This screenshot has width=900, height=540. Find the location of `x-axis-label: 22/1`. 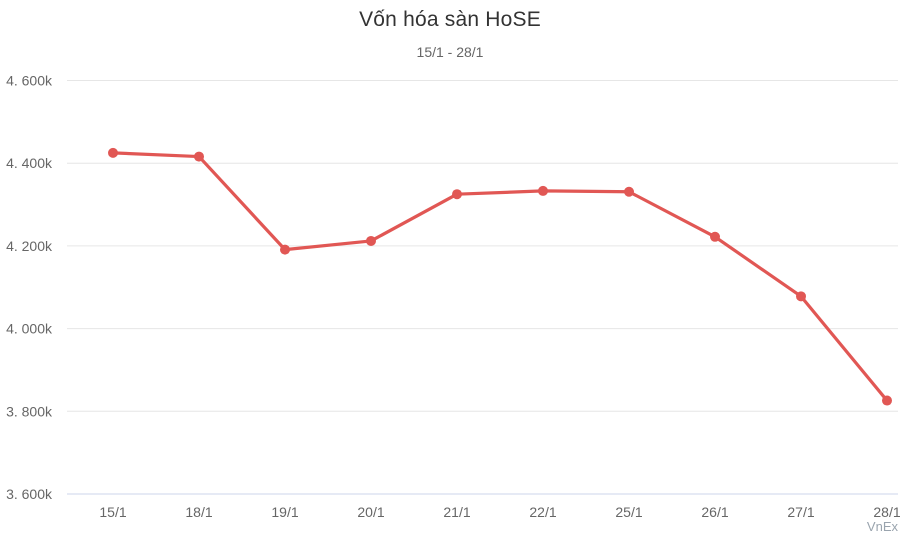

x-axis-label: 22/1 is located at coordinates (542, 512).